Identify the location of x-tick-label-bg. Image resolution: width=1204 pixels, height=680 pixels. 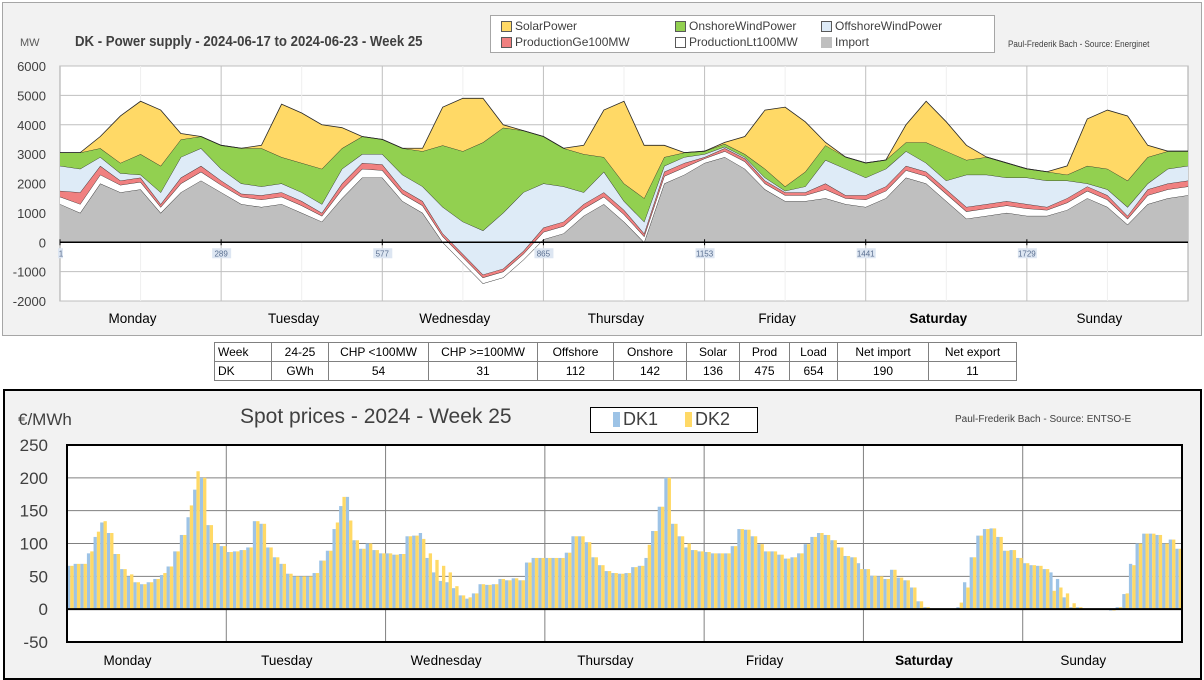
(866, 253).